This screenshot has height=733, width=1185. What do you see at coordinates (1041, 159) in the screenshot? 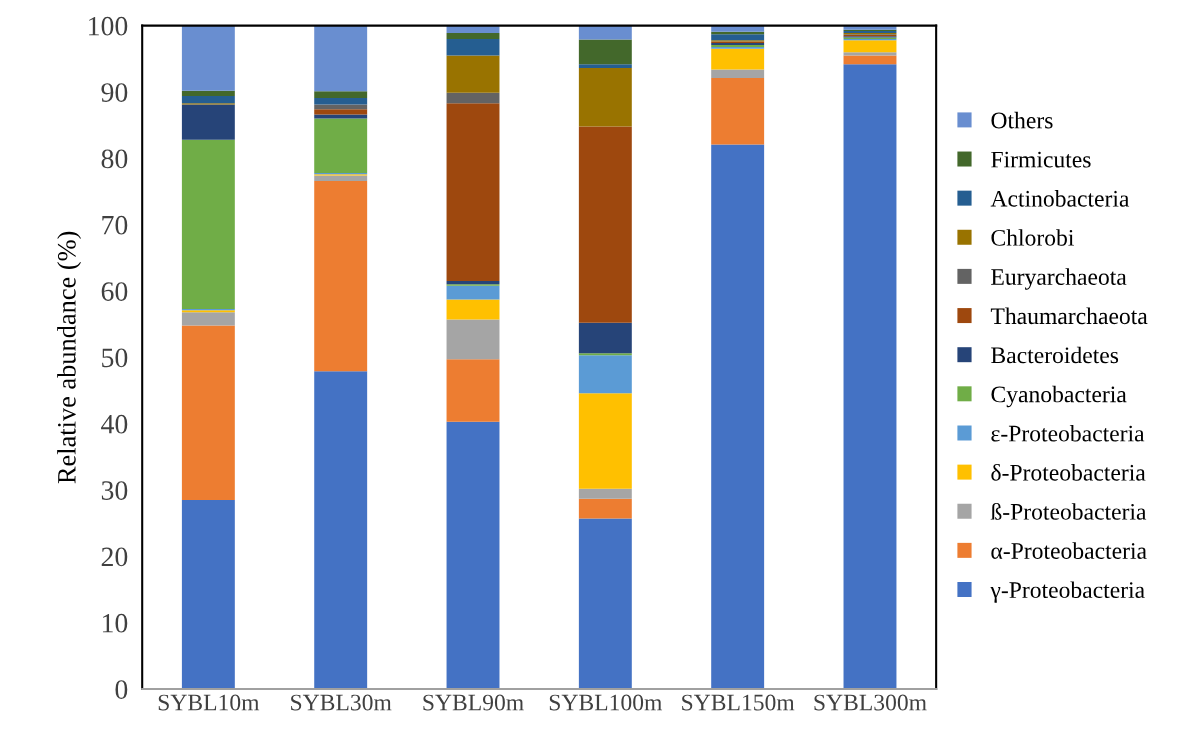
I see `legend-label: Firmicutes` at bounding box center [1041, 159].